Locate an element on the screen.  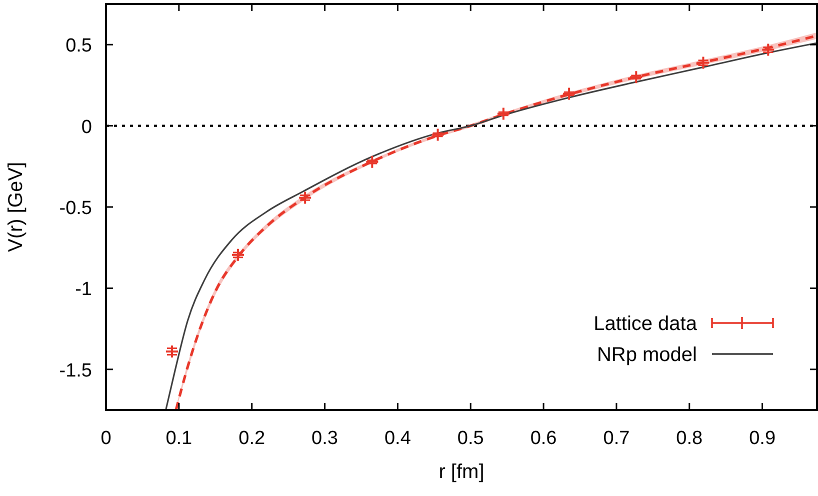
x-tick-label: 0.7 is located at coordinates (616, 438).